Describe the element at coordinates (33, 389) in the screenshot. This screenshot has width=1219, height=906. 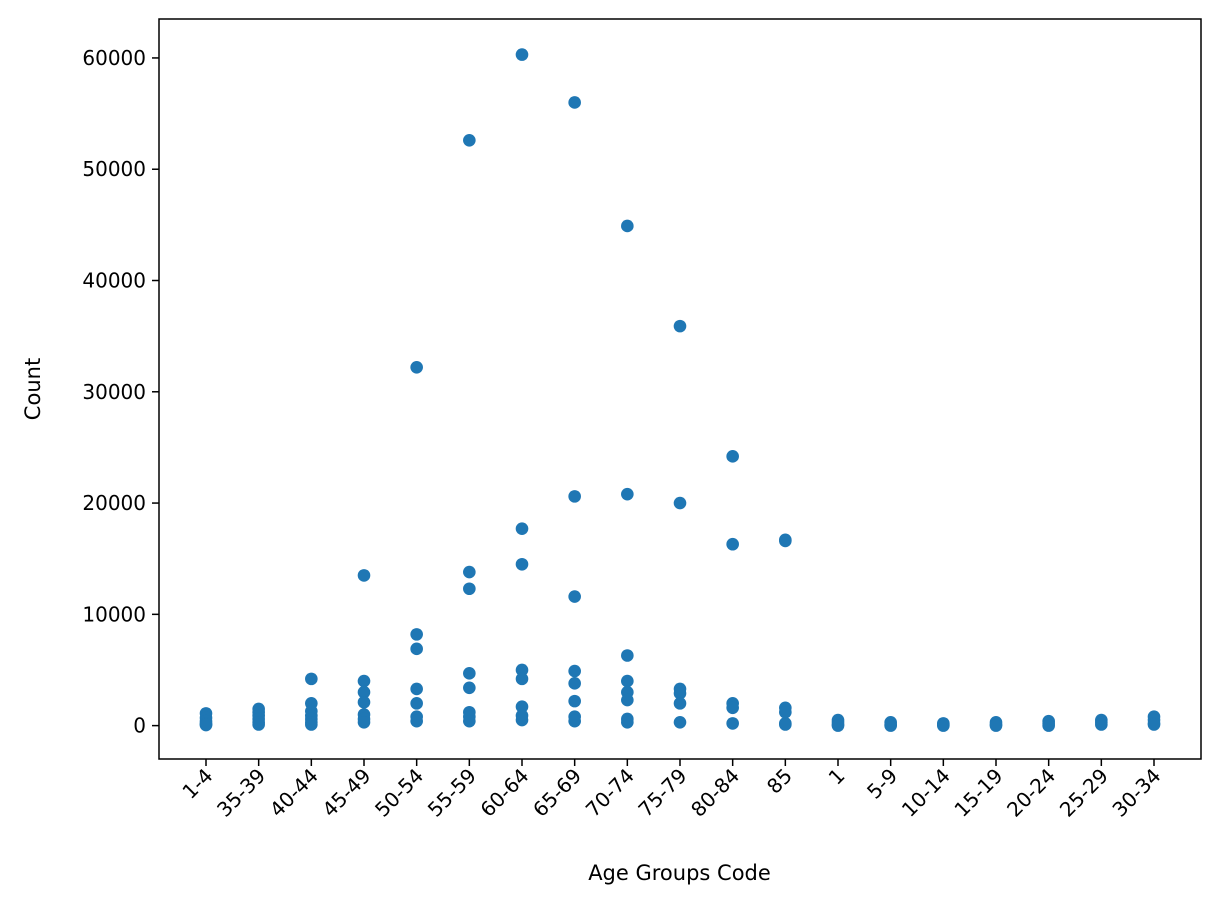
I see `y-axis-label: Count` at that location.